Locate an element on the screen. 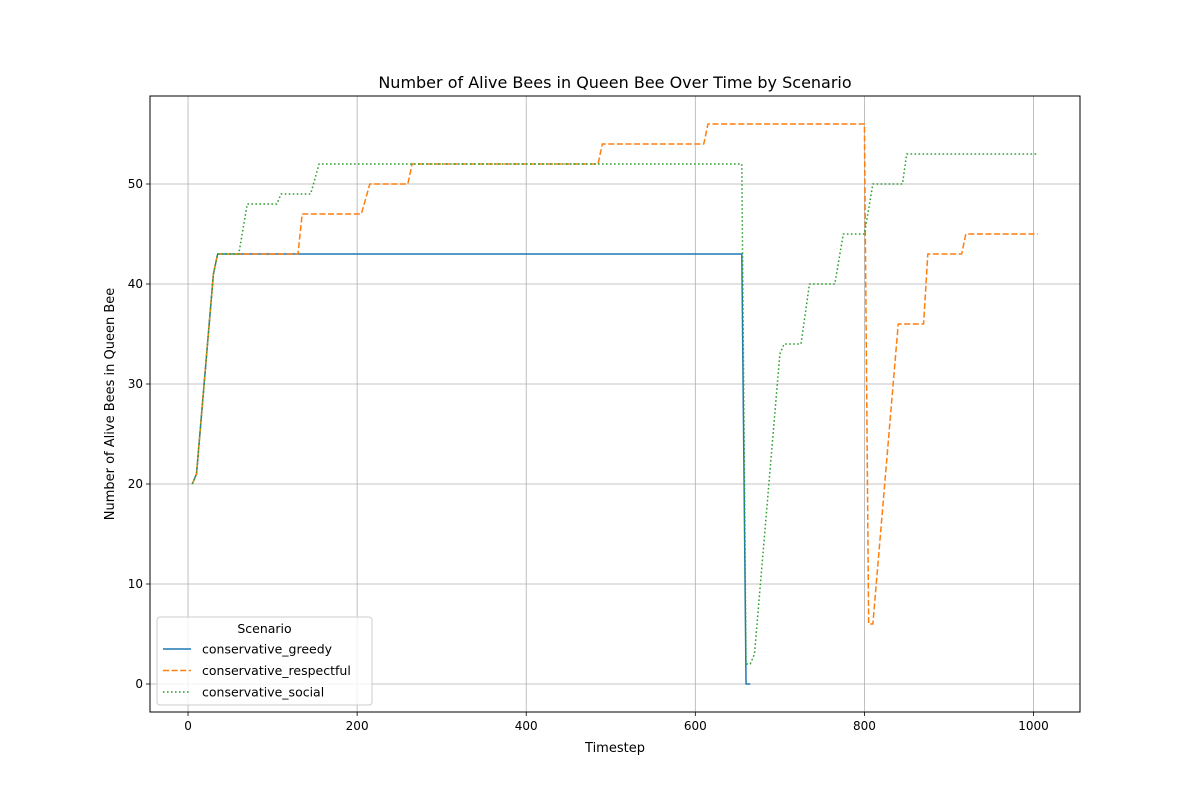 This screenshot has height=800, width=1200. x-axis-label: Timestep is located at coordinates (614, 748).